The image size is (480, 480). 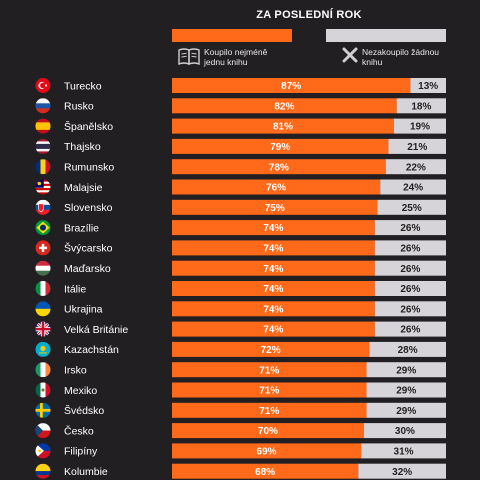 I want to click on value-label-not-bought: 30%, so click(x=405, y=431).